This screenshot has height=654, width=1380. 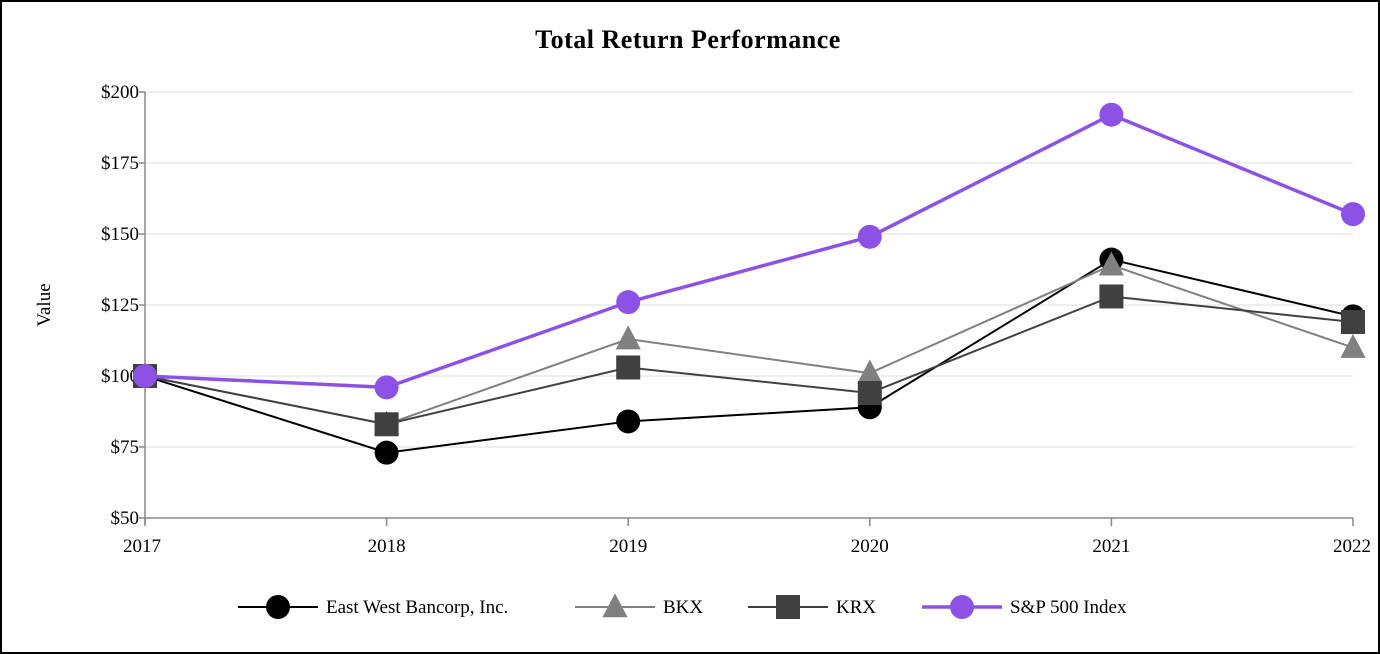 What do you see at coordinates (120, 234) in the screenshot?
I see `y-tick-label: $150` at bounding box center [120, 234].